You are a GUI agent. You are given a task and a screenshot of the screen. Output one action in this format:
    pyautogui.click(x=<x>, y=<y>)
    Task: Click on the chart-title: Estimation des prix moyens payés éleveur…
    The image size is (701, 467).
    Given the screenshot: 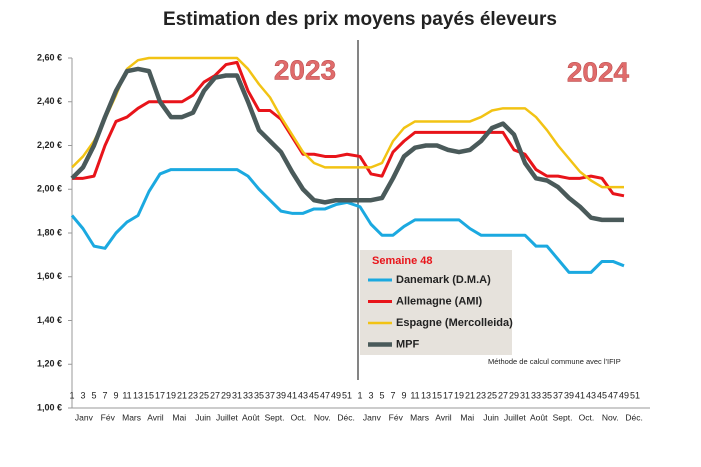 What is the action you would take?
    pyautogui.click(x=360, y=19)
    